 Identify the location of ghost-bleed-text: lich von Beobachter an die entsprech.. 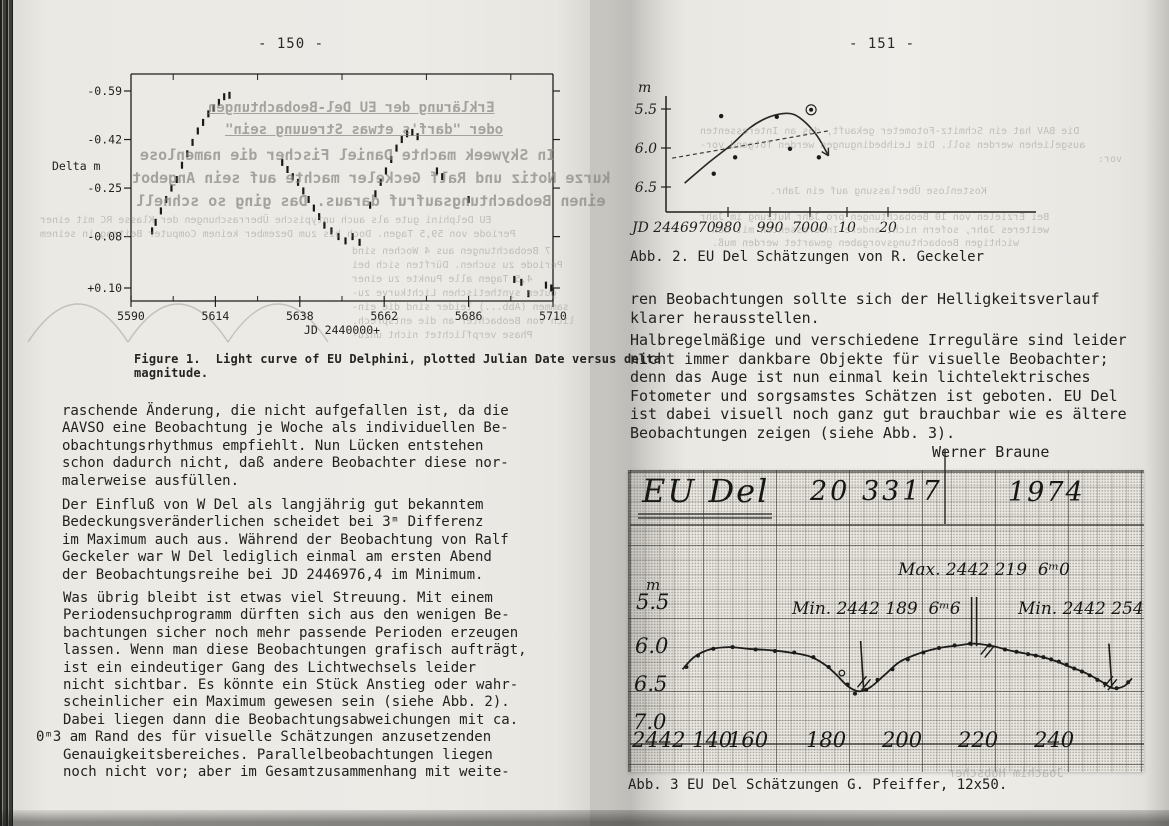
(463, 321).